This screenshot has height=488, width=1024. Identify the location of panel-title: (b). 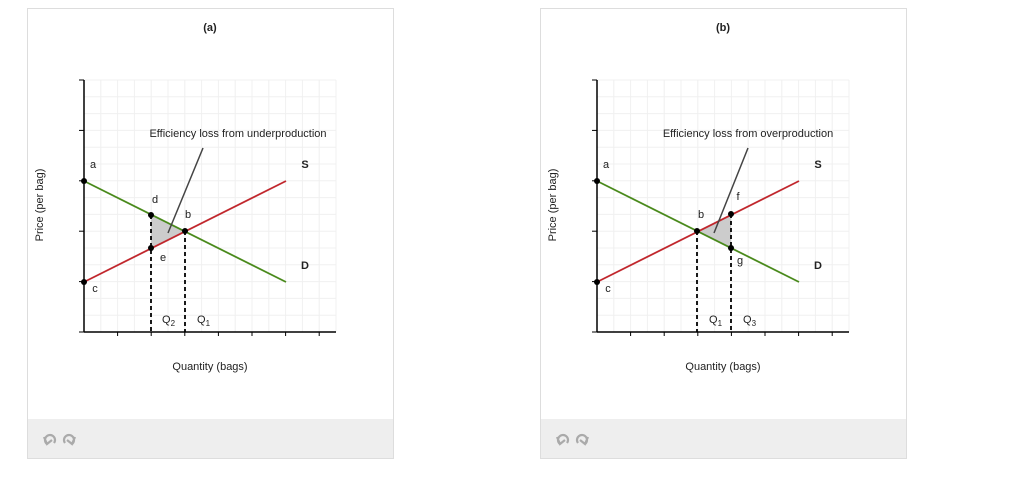
(723, 28).